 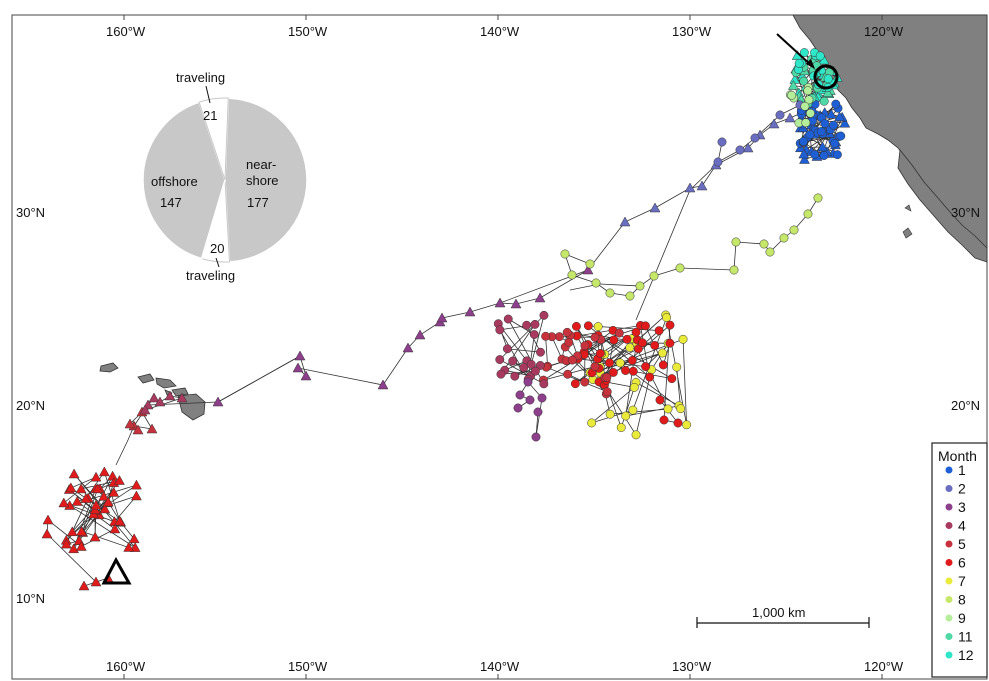 What do you see at coordinates (966, 655) in the screenshot?
I see `legend-label: 12` at bounding box center [966, 655].